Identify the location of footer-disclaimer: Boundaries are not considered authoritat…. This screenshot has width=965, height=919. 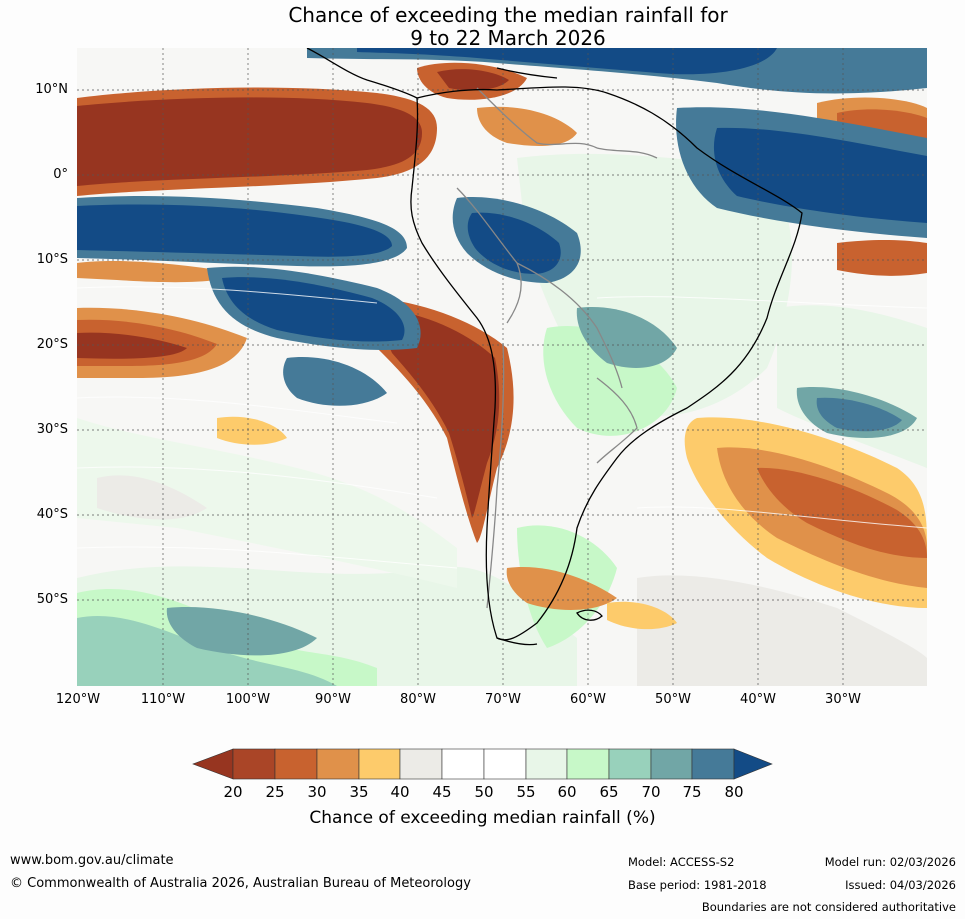
(828, 907).